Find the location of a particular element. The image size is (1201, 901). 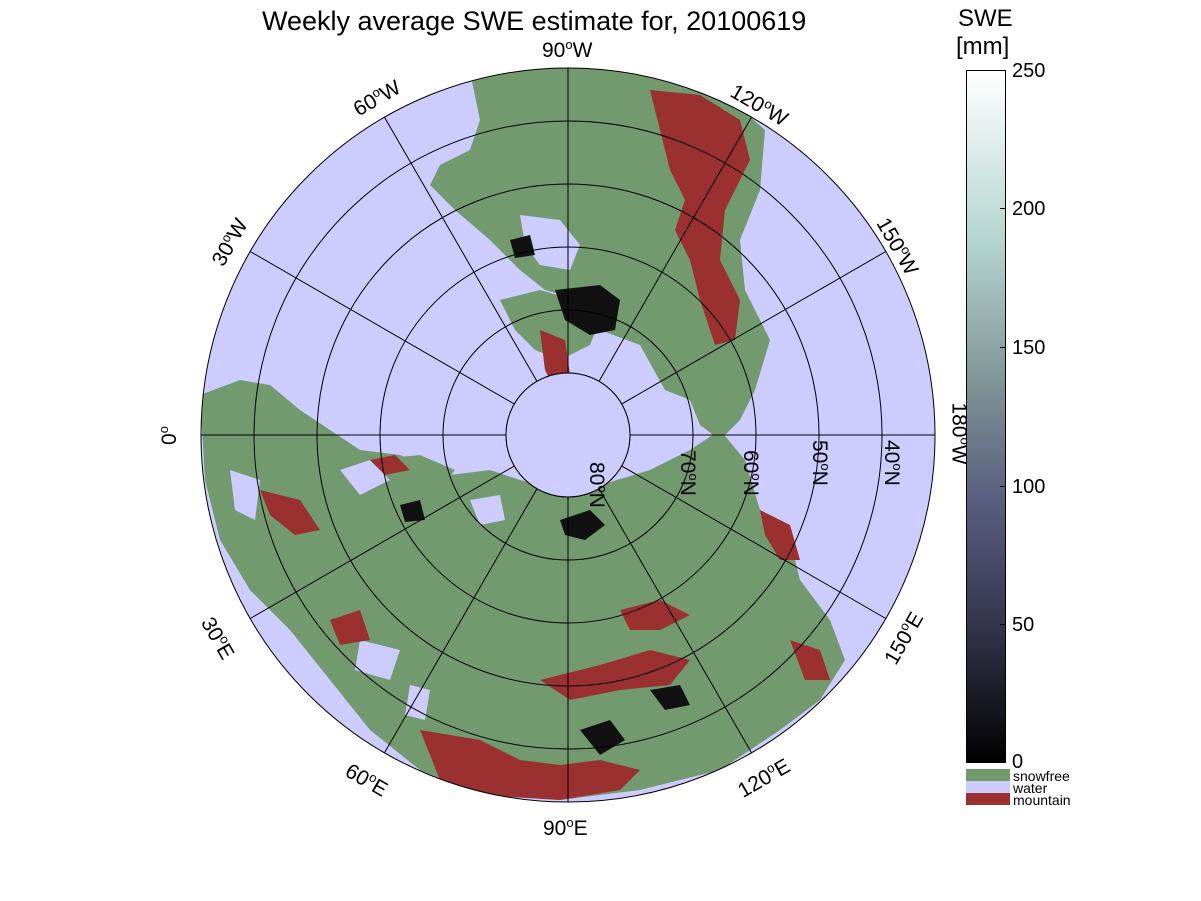

hemisphere-e: E is located at coordinates (581, 828).